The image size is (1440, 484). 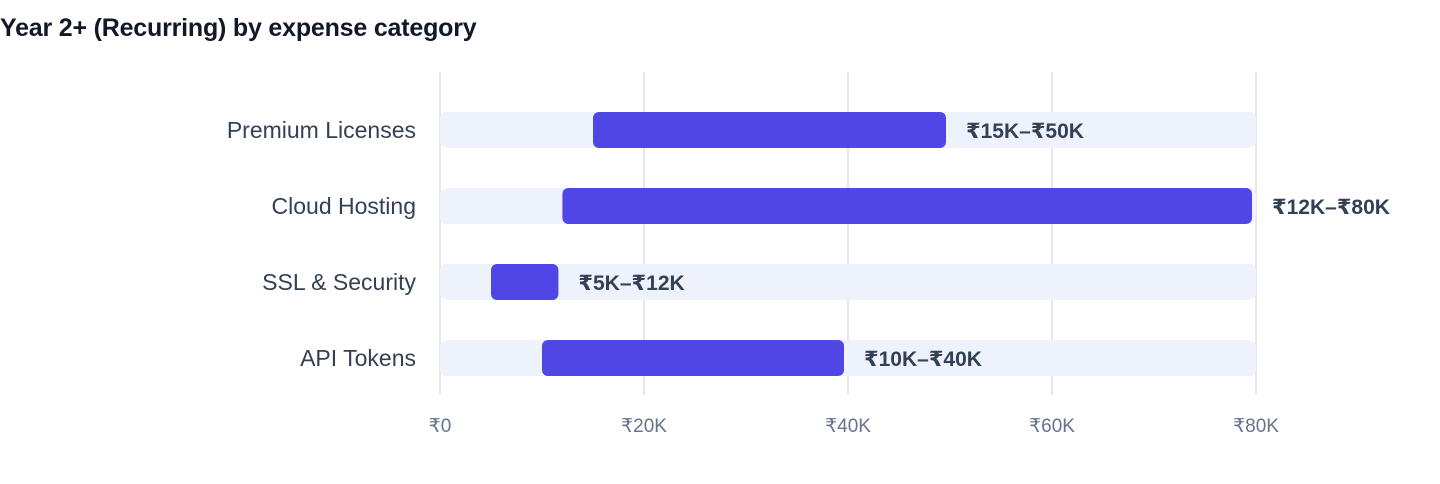 I want to click on data-label: ₹12K–₹80K, so click(x=1331, y=207).